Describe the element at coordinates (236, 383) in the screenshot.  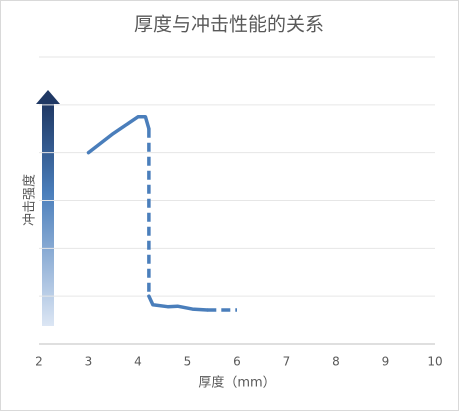
I see `x-axis-label: 厚度（mm）` at that location.